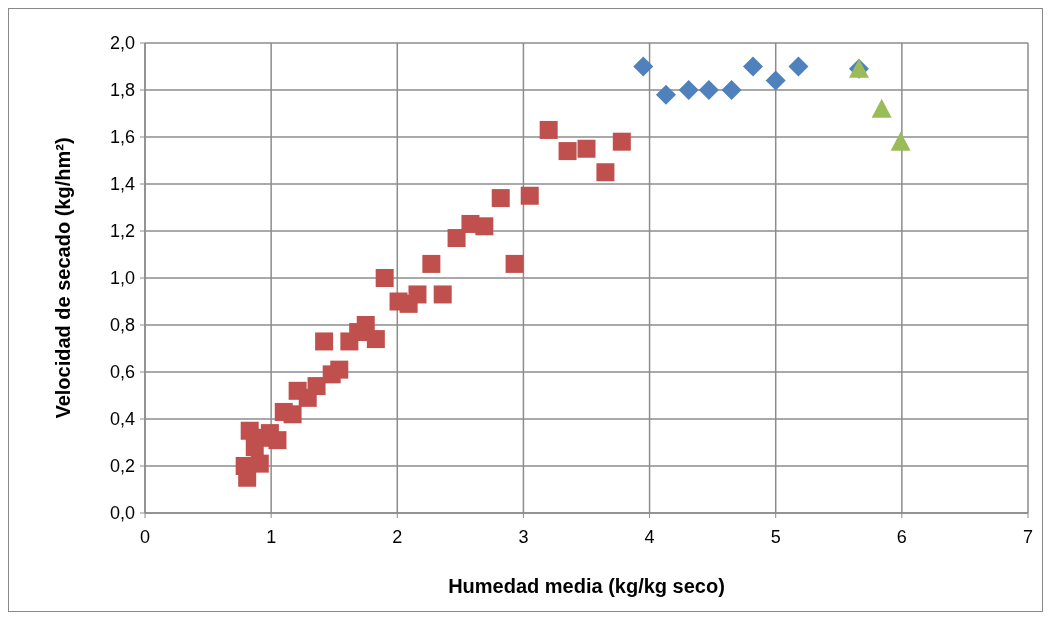 Image resolution: width=1051 pixels, height=620 pixels. Describe the element at coordinates (145, 537) in the screenshot. I see `x-tick-label: 0` at that location.